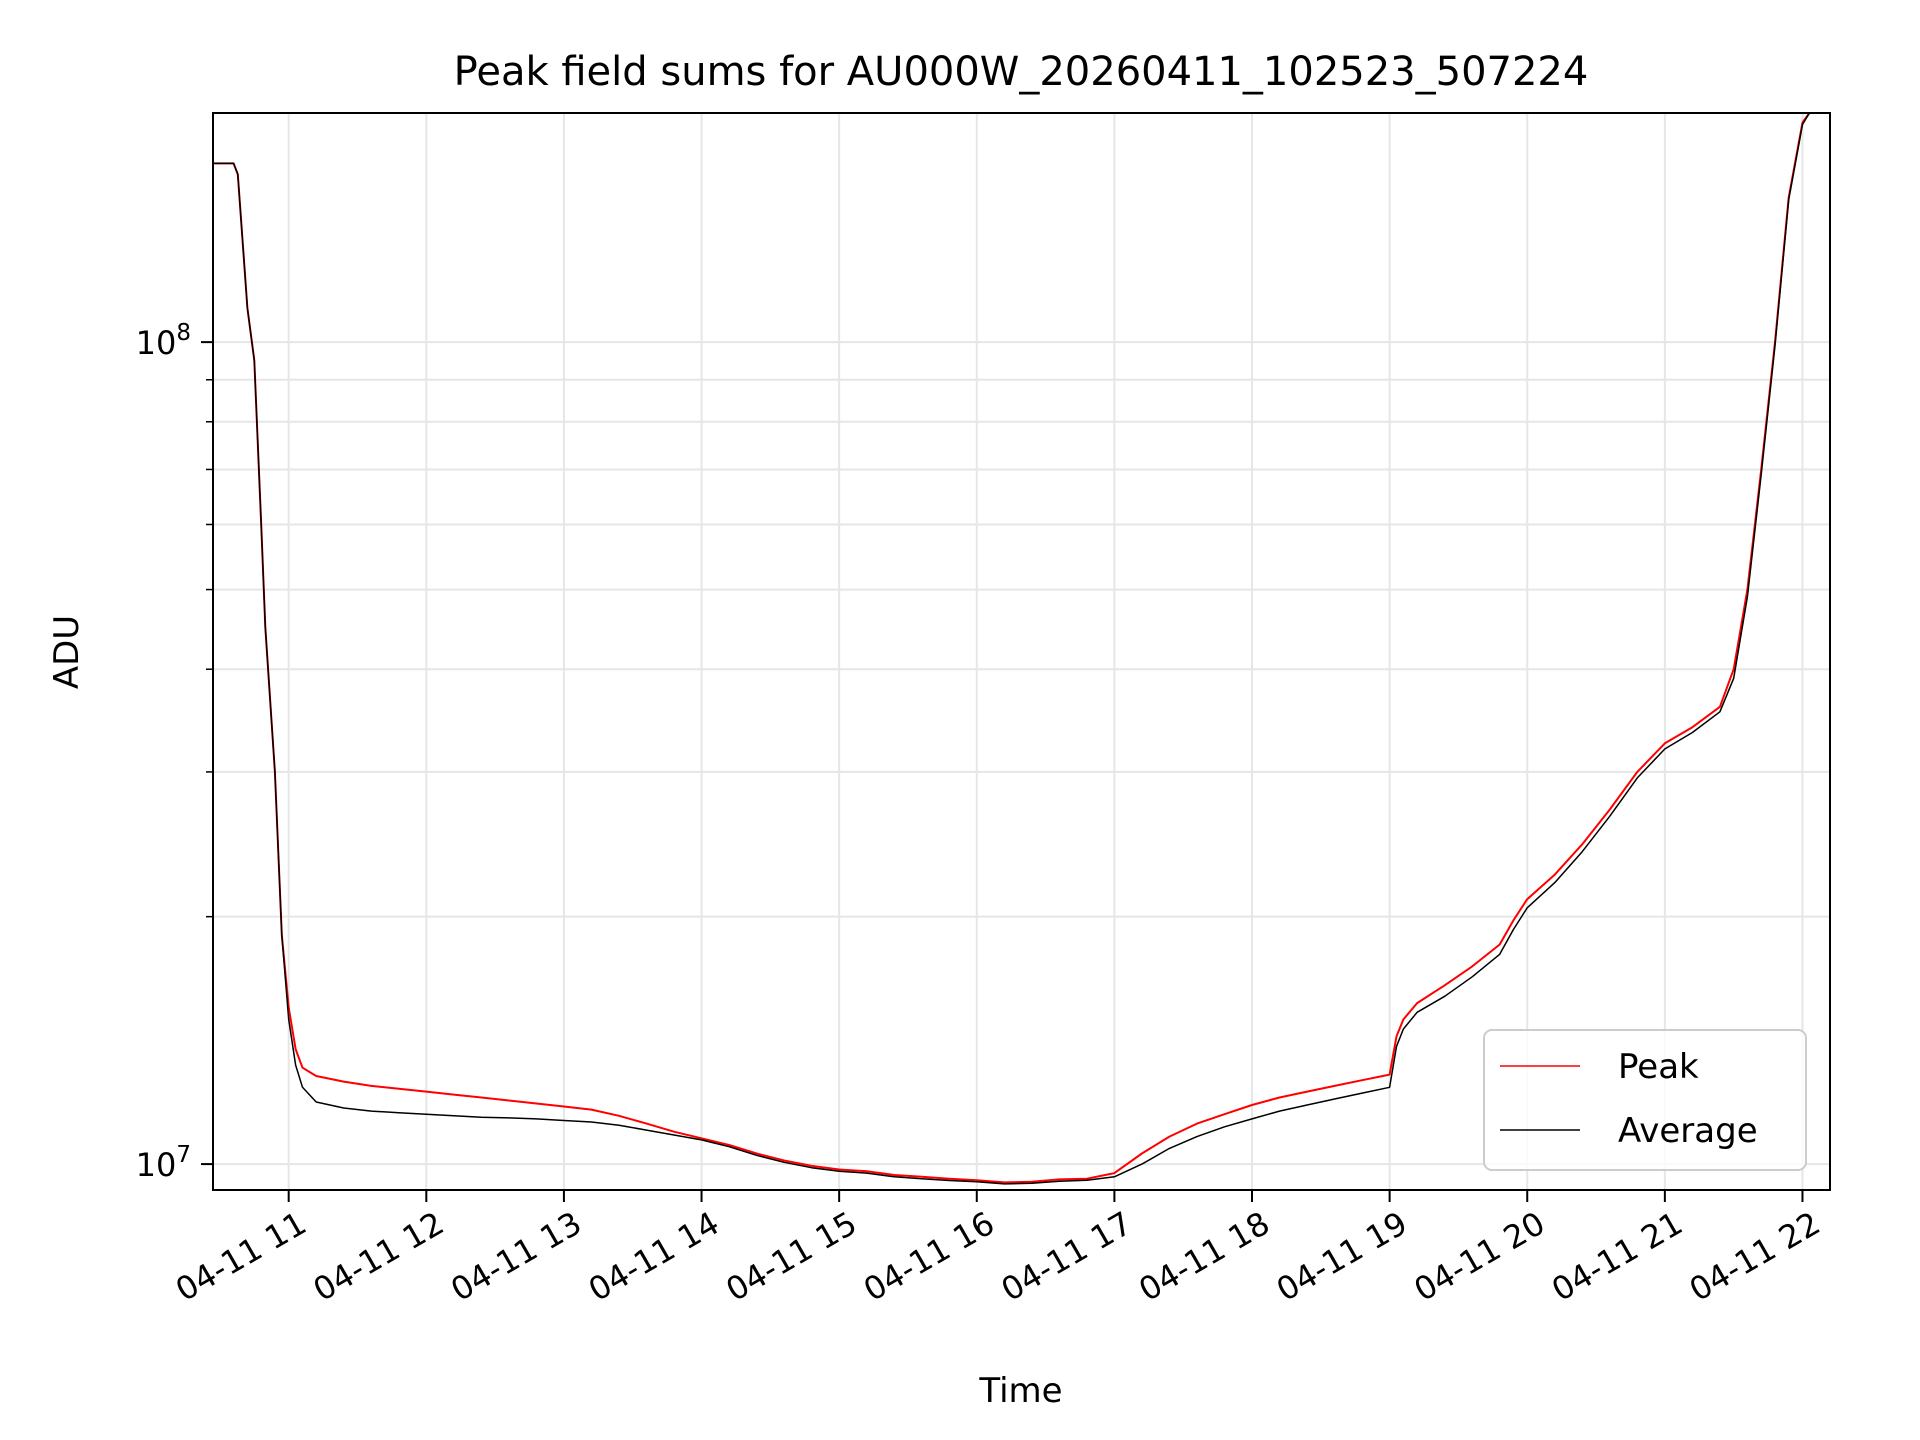  Describe the element at coordinates (1658, 1067) in the screenshot. I see `legend-label-peak: Peak` at that location.